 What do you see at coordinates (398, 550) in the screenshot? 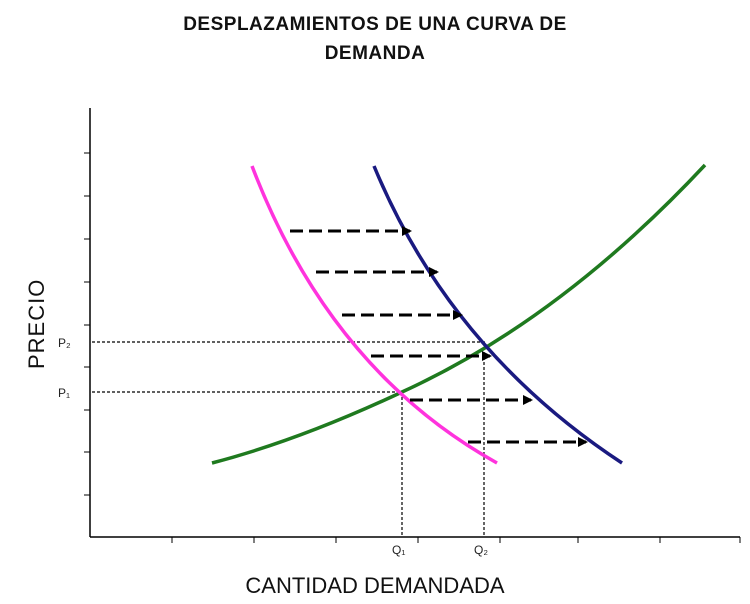
I see `q1-label: Q₁` at bounding box center [398, 550].